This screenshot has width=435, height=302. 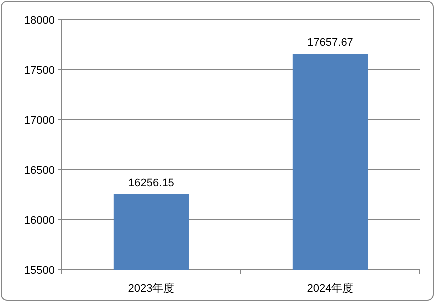 I want to click on y-tick-label: 18000, so click(x=39, y=21).